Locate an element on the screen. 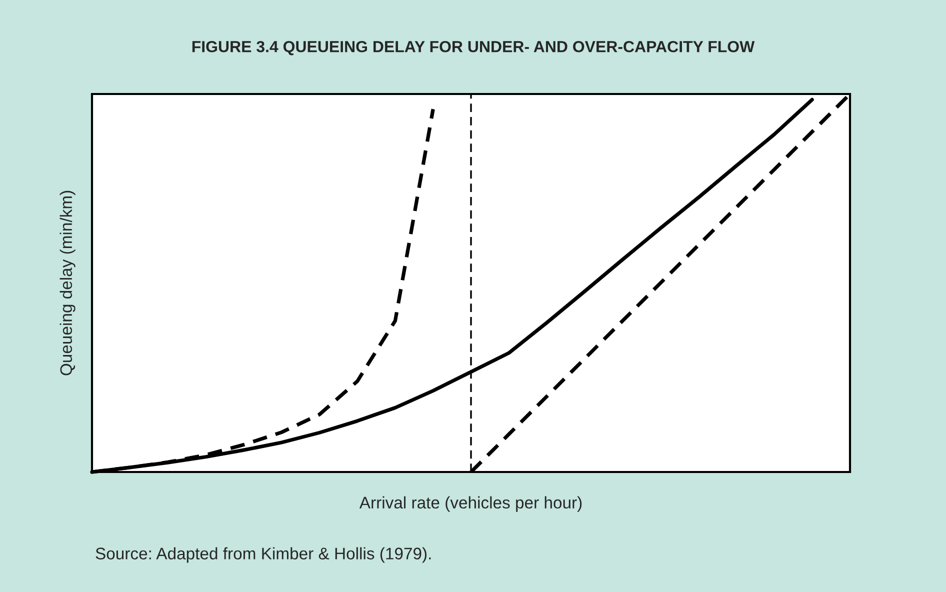 This screenshot has width=946, height=592. chart-title: FIGURE 3.4 QUEUEING DELAY FOR UNDER- AND OVER-CAPACITY FLOW is located at coordinates (473, 48).